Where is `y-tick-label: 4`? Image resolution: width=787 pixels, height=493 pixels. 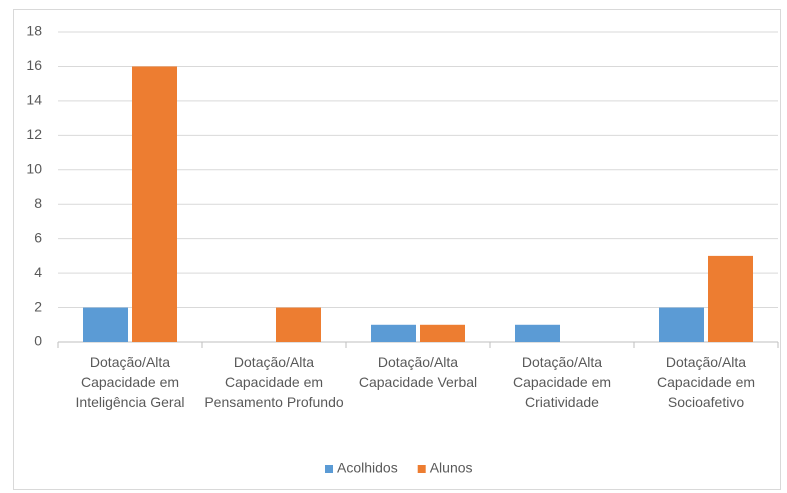
y-tick-label: 4 is located at coordinates (38, 272).